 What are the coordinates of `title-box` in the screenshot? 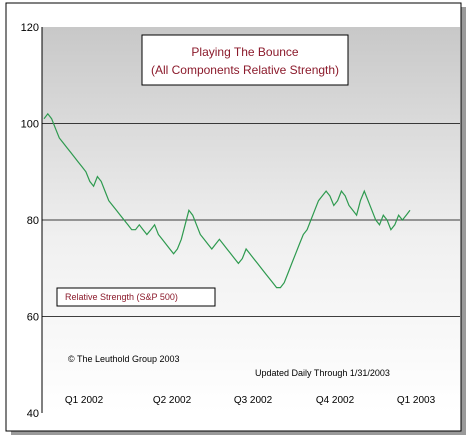 It's located at (245, 60).